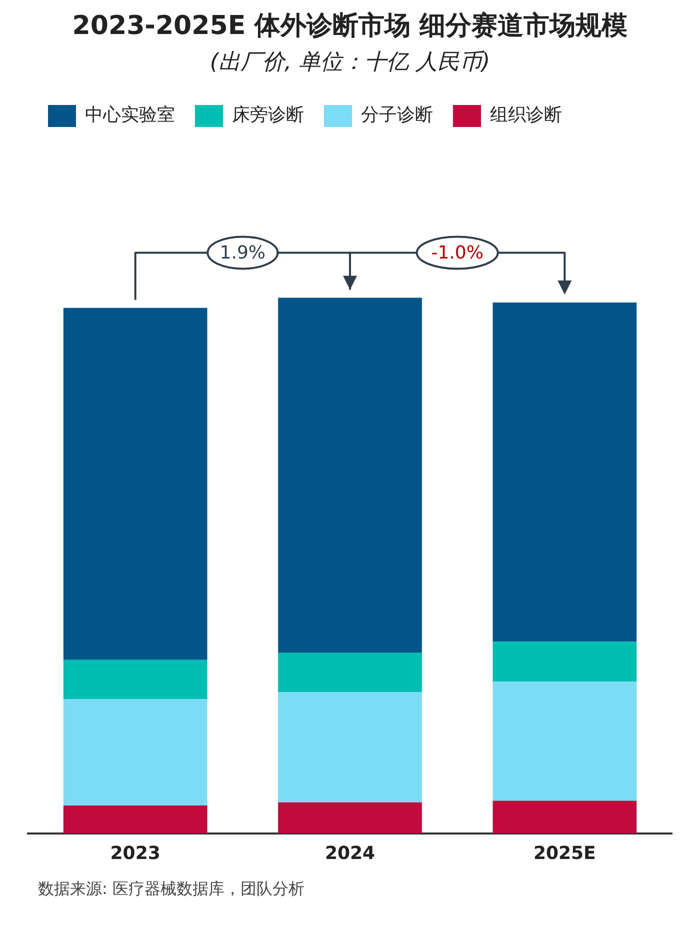 The width and height of the screenshot is (700, 950). What do you see at coordinates (130, 115) in the screenshot?
I see `legend-label: 中心实验室` at bounding box center [130, 115].